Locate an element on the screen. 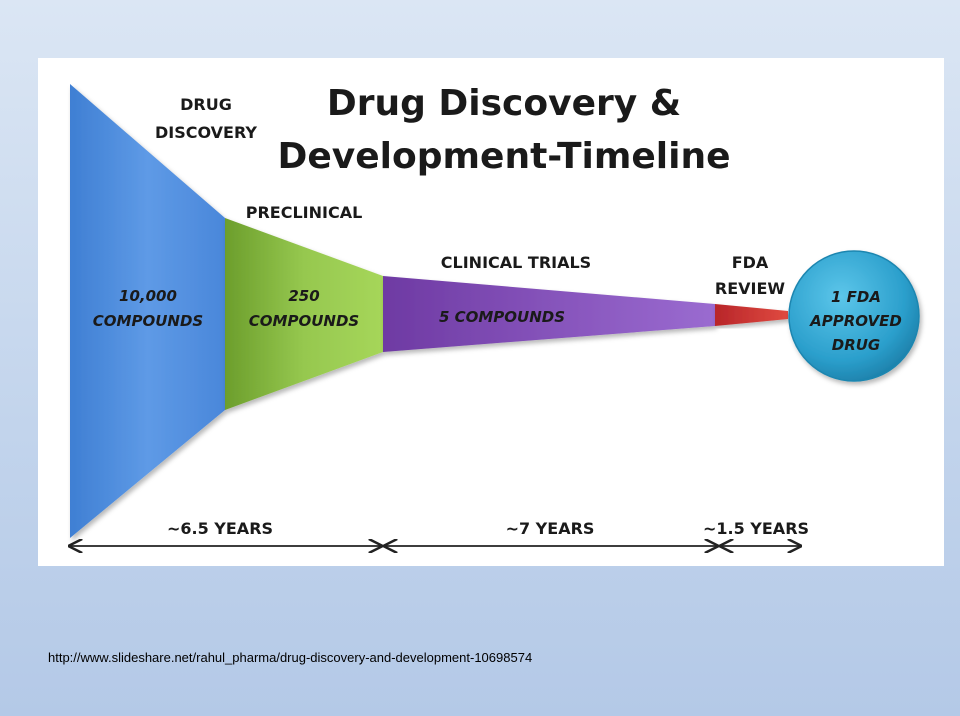 Image resolution: width=960 pixels, height=716 pixels. approved-drug-line2: APPROVED is located at coordinates (855, 321).